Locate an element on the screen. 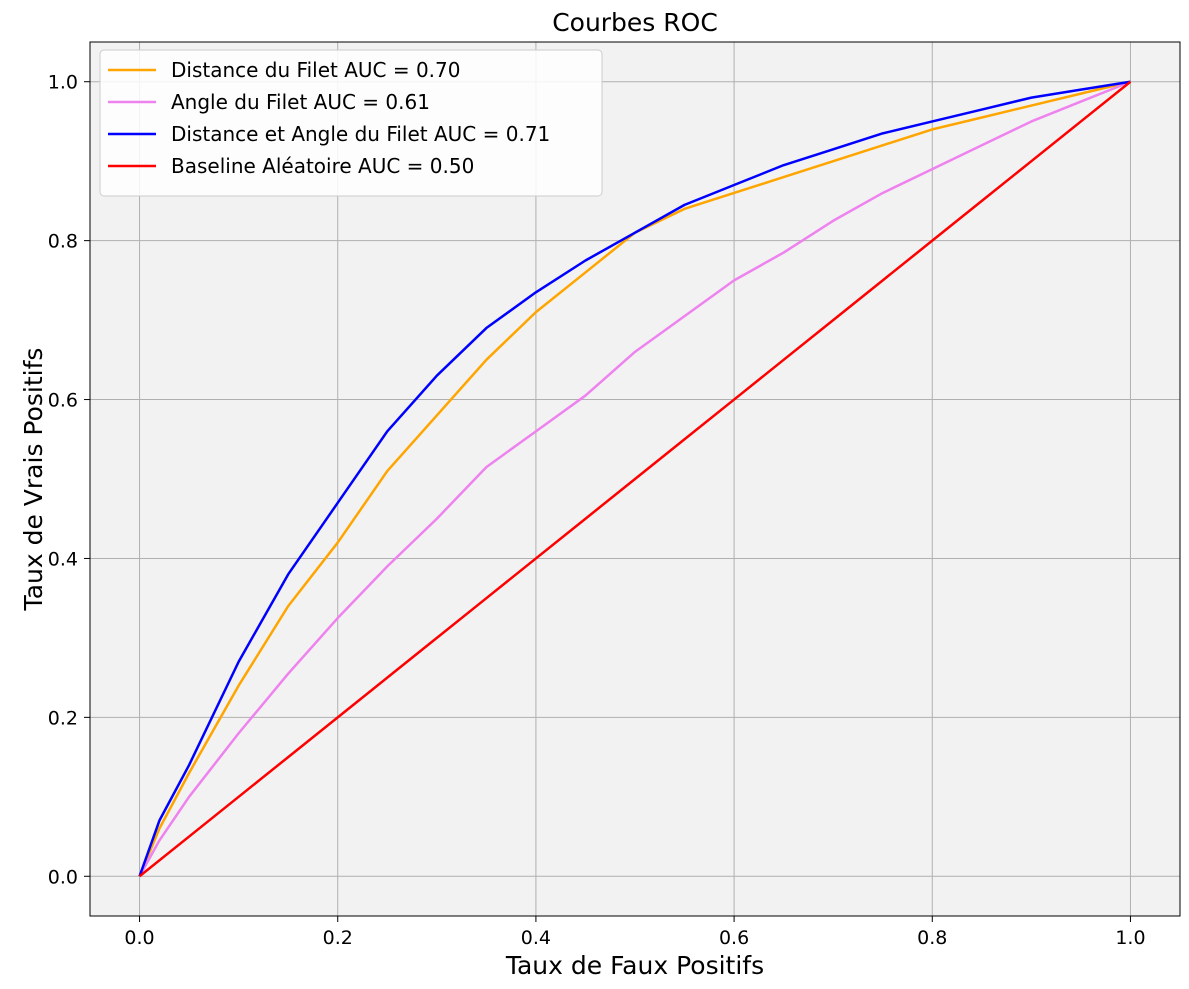 This screenshot has width=1189, height=989. y-tick-label: 0.2 is located at coordinates (63, 718).